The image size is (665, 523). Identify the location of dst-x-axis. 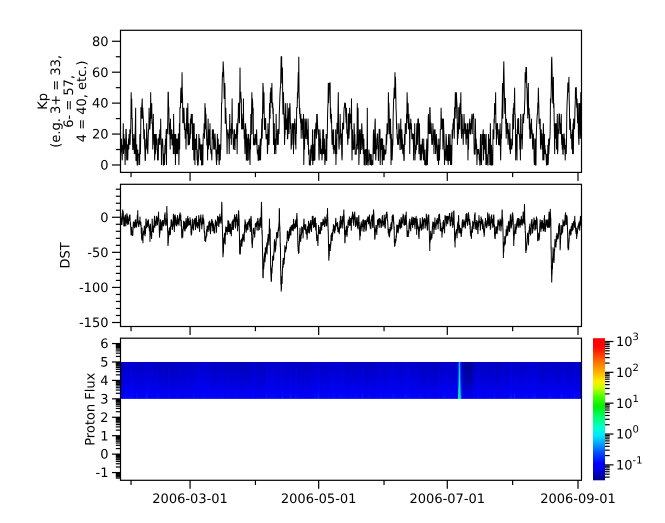
(354, 330).